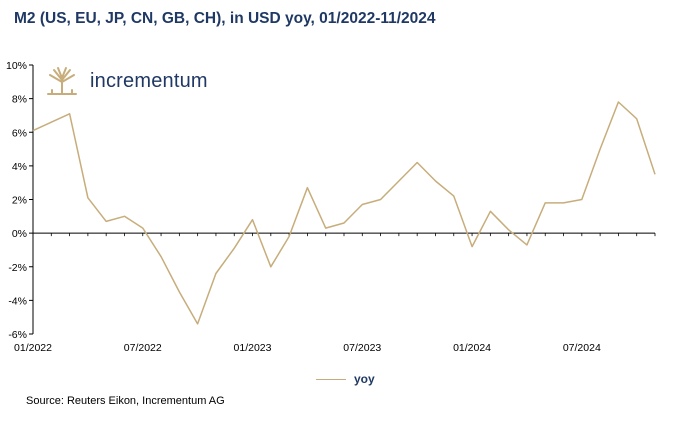  Describe the element at coordinates (253, 348) in the screenshot. I see `x-tick-label: 01/2023` at that location.